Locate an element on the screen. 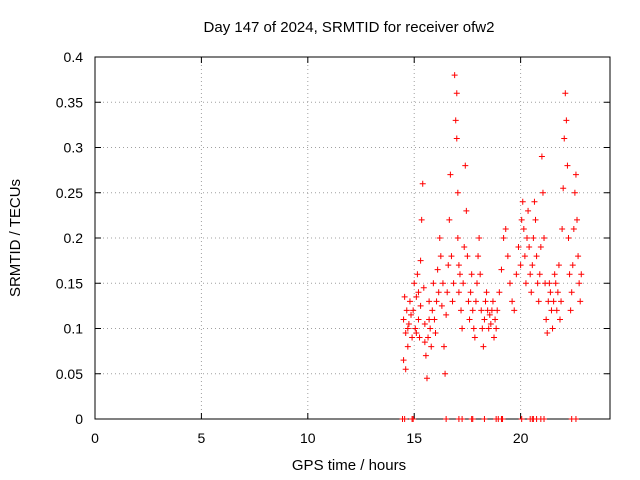  x-tick-label: 20 is located at coordinates (521, 438).